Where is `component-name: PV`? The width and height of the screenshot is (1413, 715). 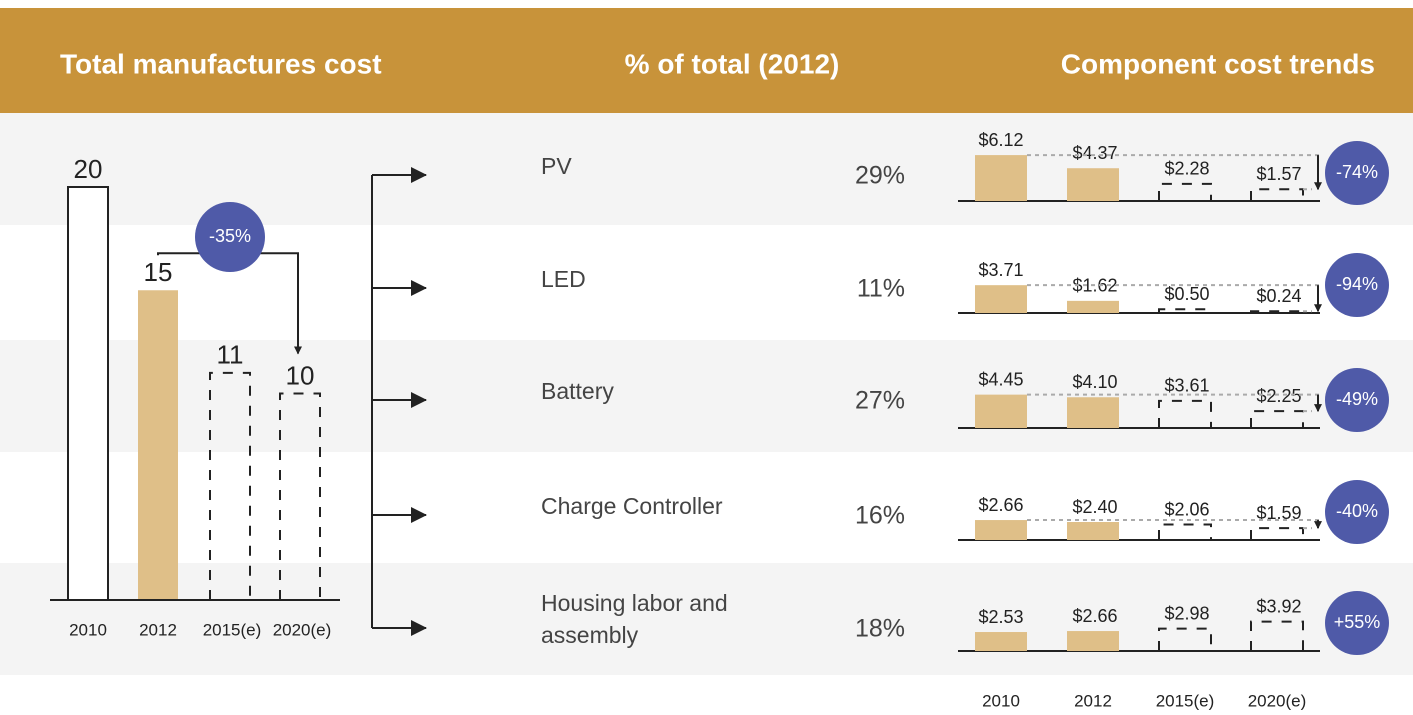 component-name: PV is located at coordinates (556, 166).